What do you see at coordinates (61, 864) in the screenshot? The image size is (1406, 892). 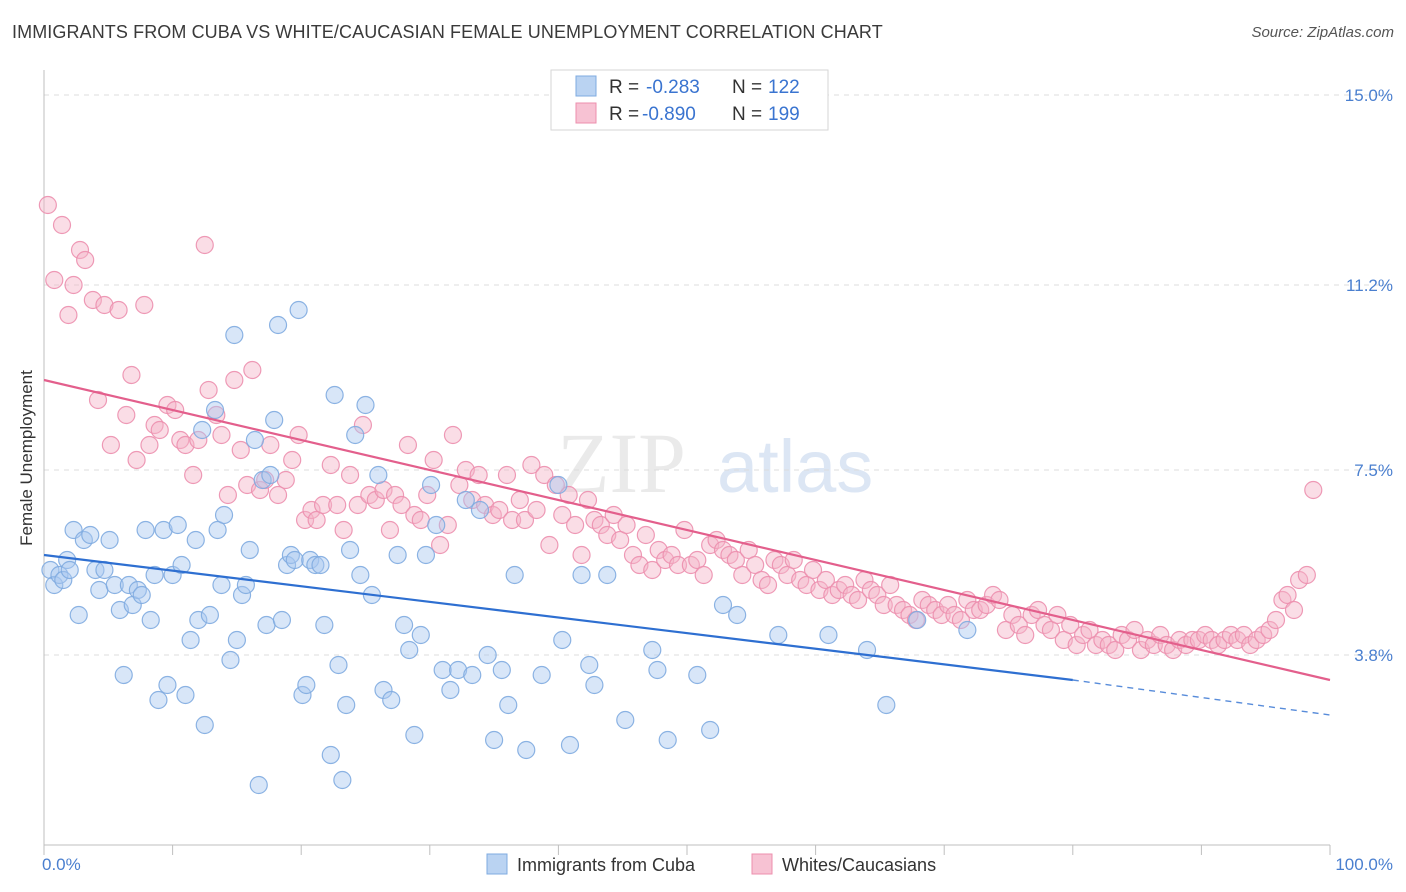 I see `x-tick-label-min: 0.0%` at bounding box center [61, 864].